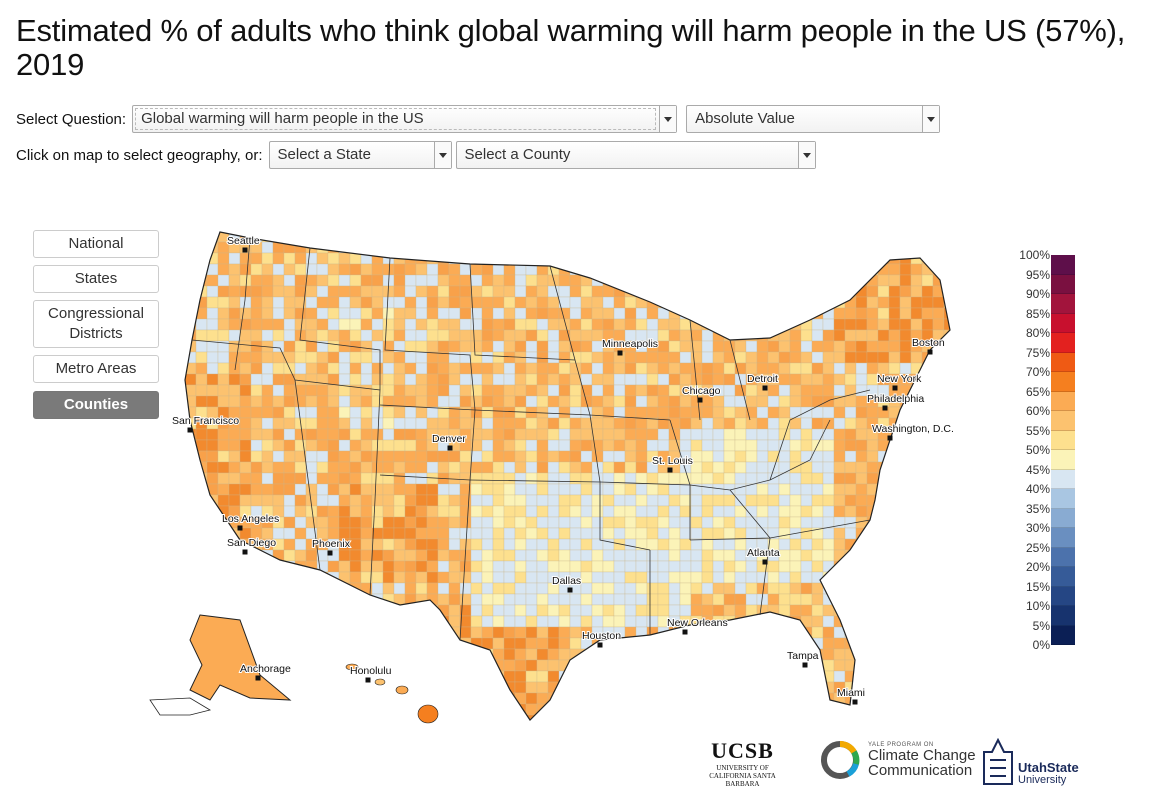  What do you see at coordinates (96, 279) in the screenshot?
I see `geo-button-states: States` at bounding box center [96, 279].